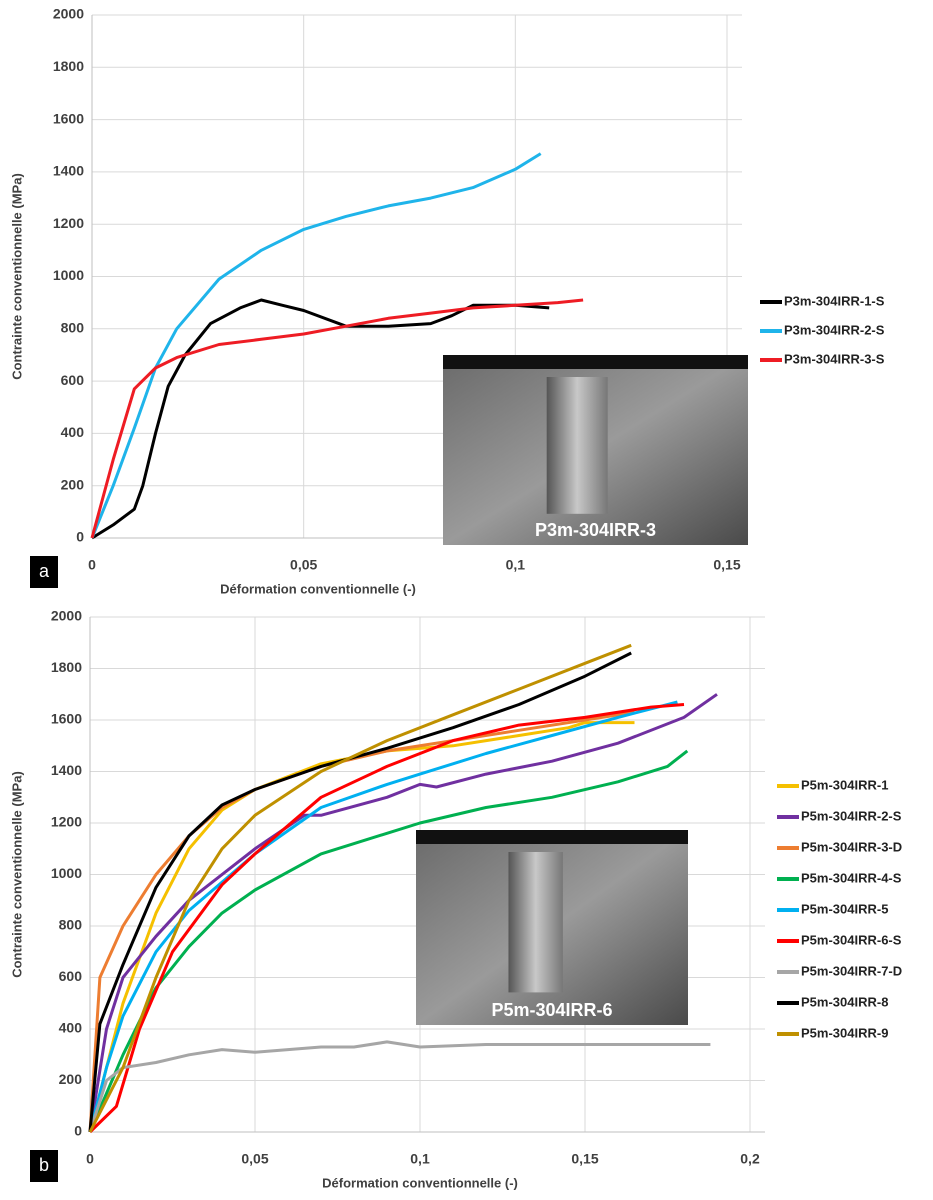 The height and width of the screenshot is (1200, 933). Describe the element at coordinates (851, 970) in the screenshot. I see `legend-label: P5m-304IRR-7-D` at that location.